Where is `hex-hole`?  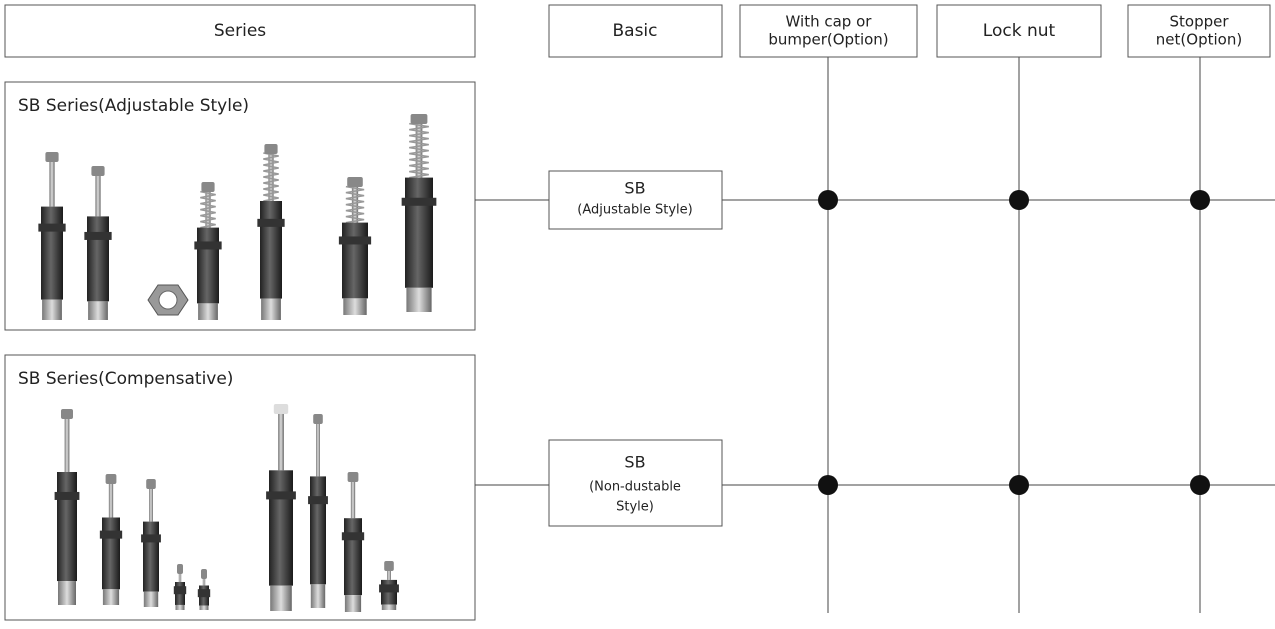
hex-hole is located at coordinates (168, 300).